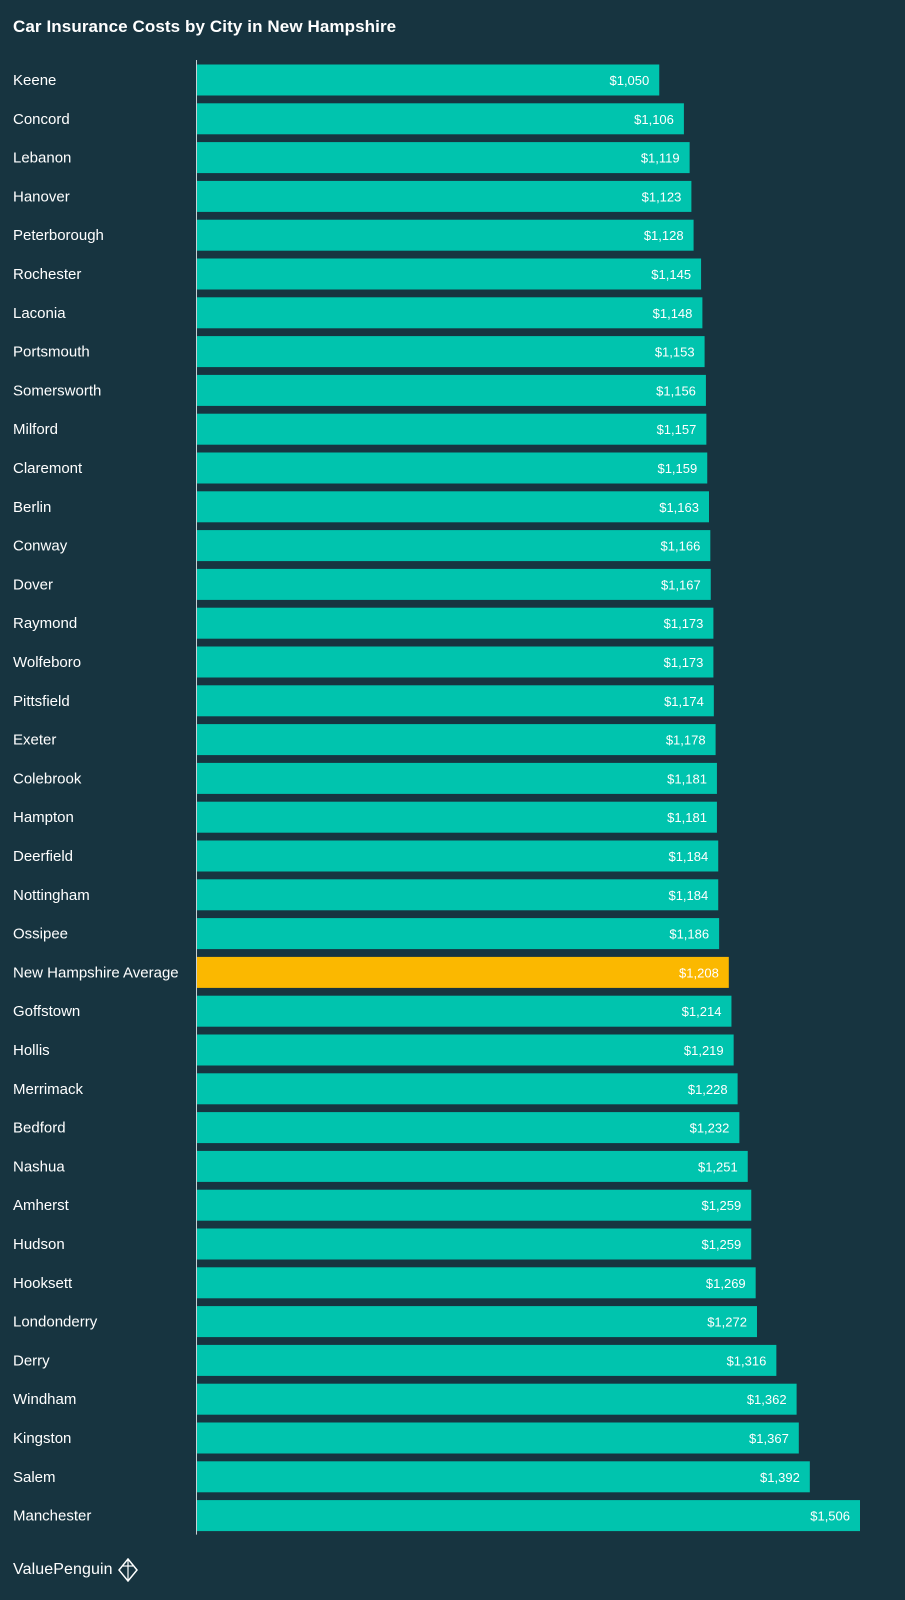  I want to click on data-label: $1,392, so click(780, 1477).